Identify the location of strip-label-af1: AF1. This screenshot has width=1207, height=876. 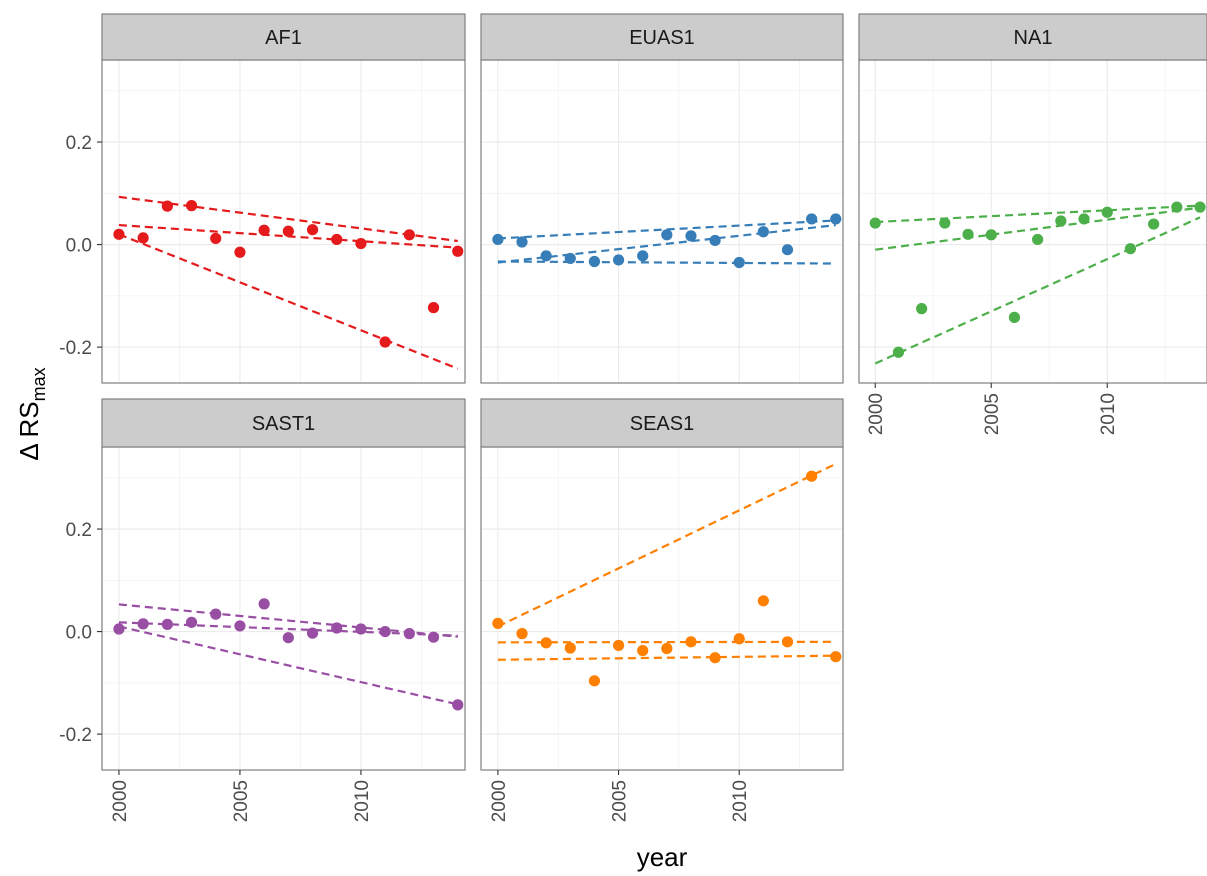
(283, 38).